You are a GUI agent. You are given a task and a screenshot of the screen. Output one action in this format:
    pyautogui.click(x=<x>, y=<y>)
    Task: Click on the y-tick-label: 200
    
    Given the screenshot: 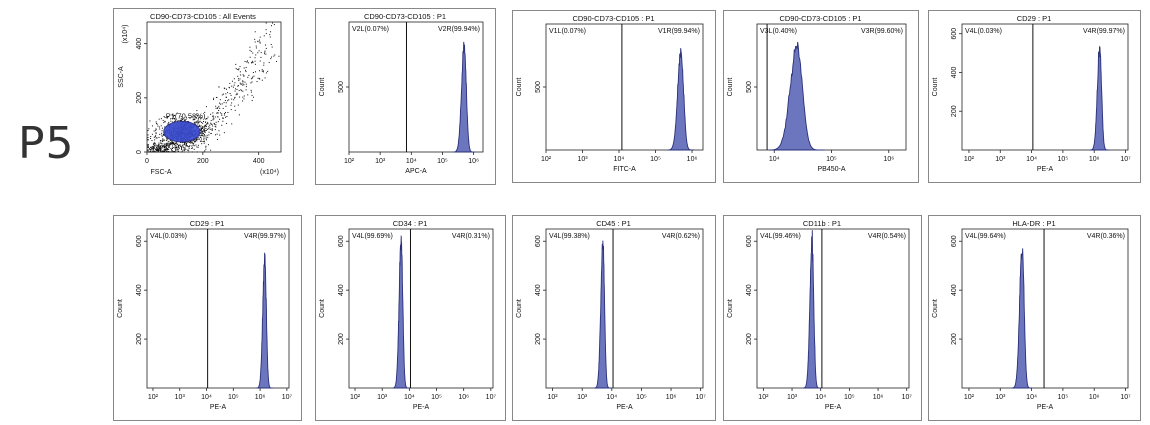 What is the action you would take?
    pyautogui.click(x=341, y=339)
    